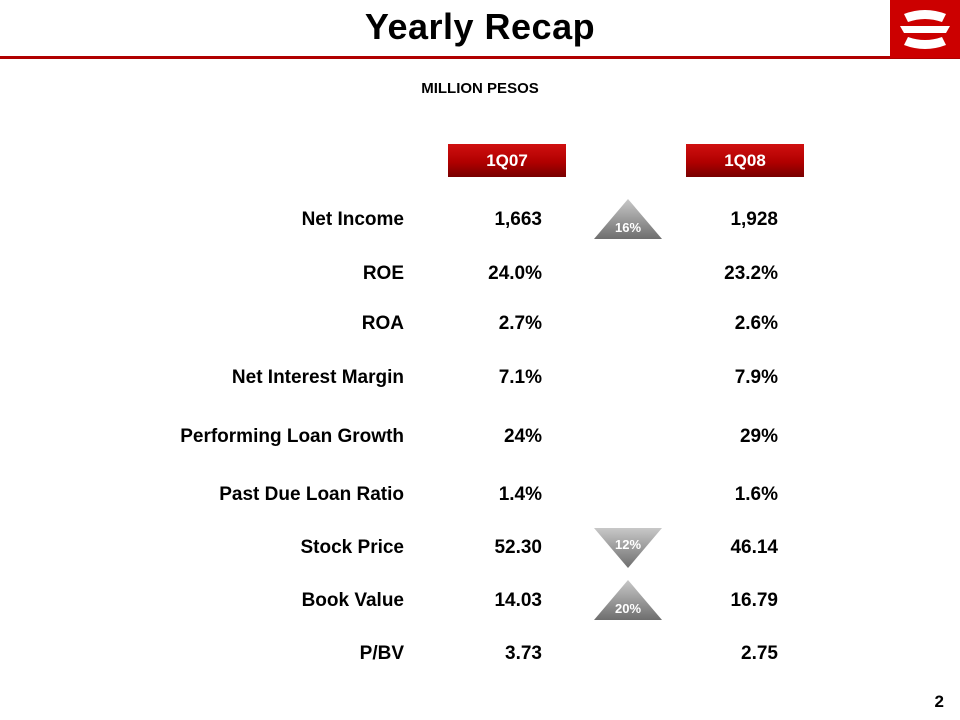 Image resolution: width=960 pixels, height=720 pixels. I want to click on value-1q07: 24%, so click(522, 436).